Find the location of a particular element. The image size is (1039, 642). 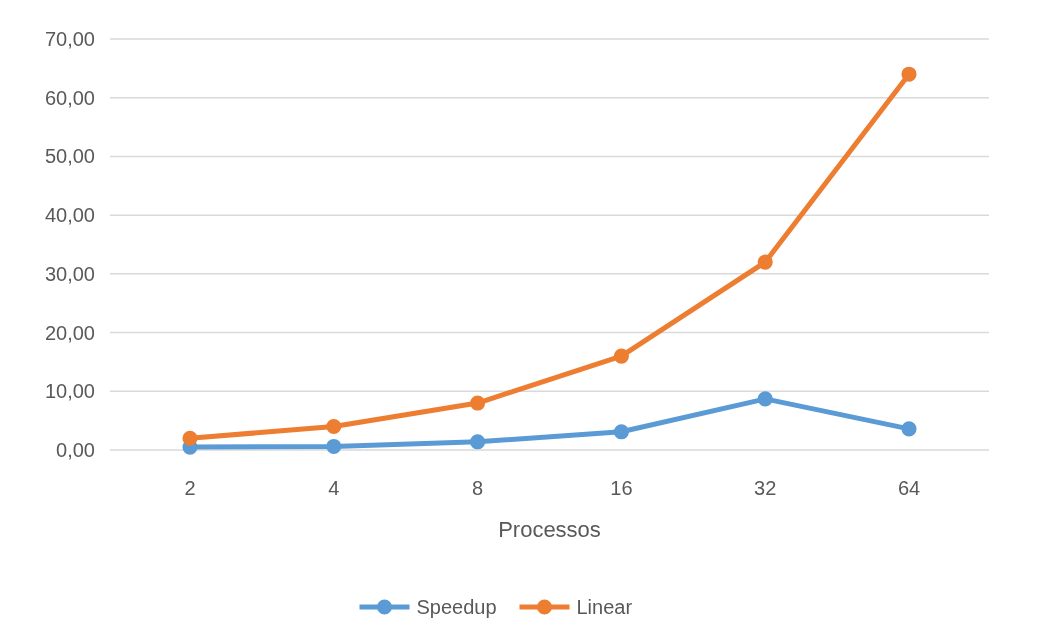

y-tick-label: 20,00 is located at coordinates (69, 332).